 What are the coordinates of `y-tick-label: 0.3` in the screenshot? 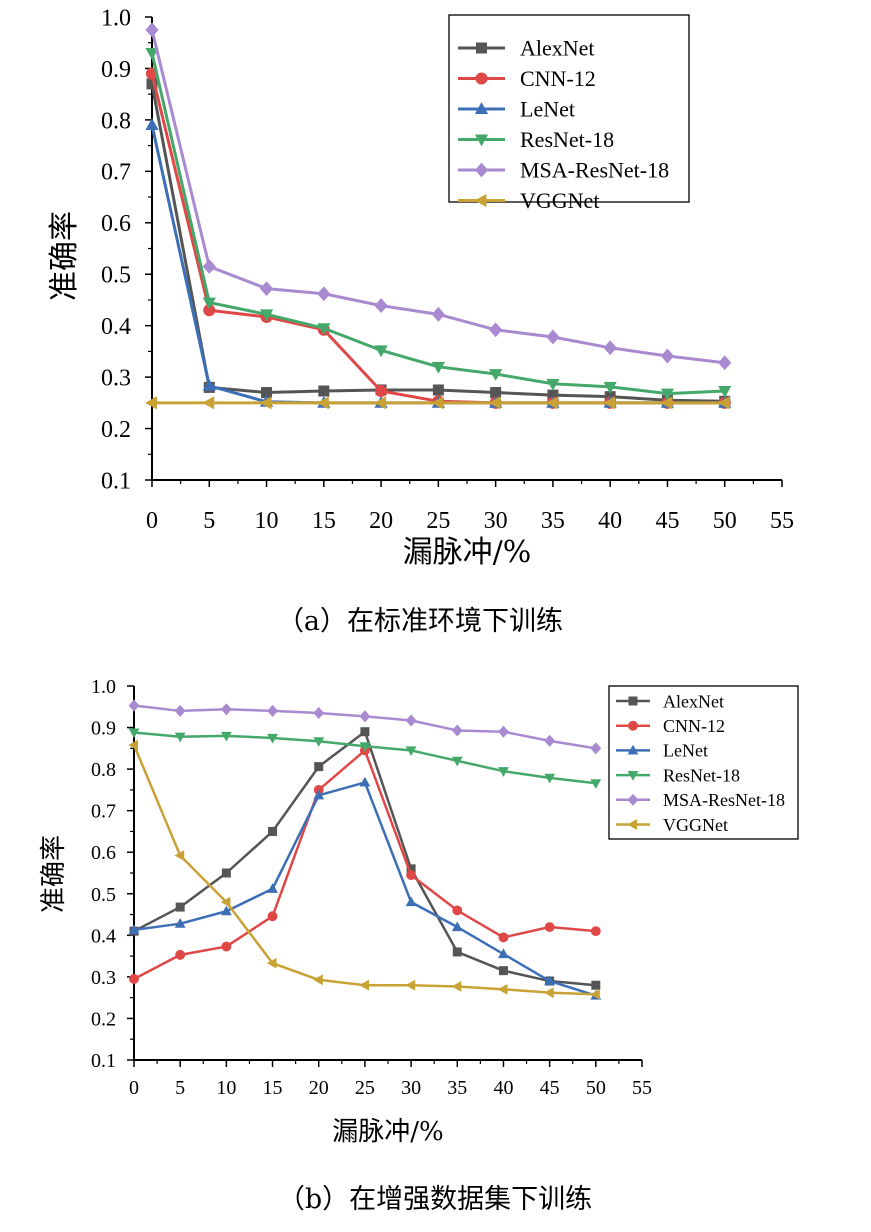 It's located at (116, 379).